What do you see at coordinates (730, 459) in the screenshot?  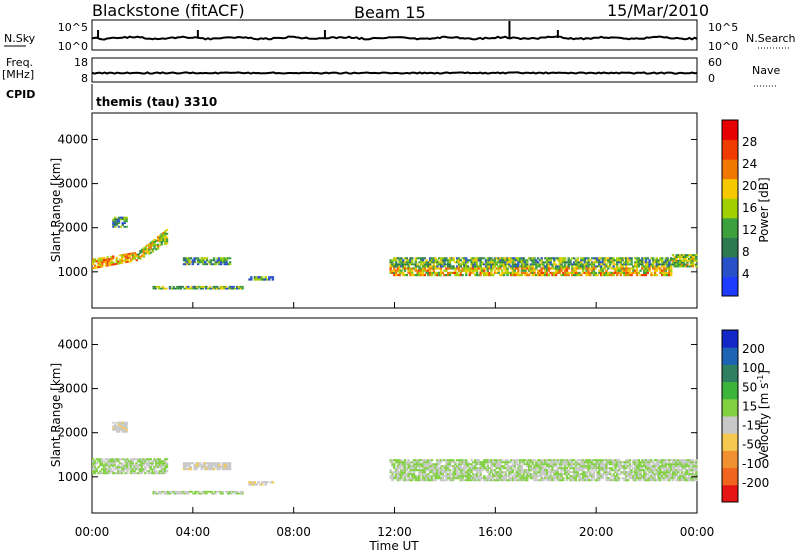 I see `colorbar-swatch` at bounding box center [730, 459].